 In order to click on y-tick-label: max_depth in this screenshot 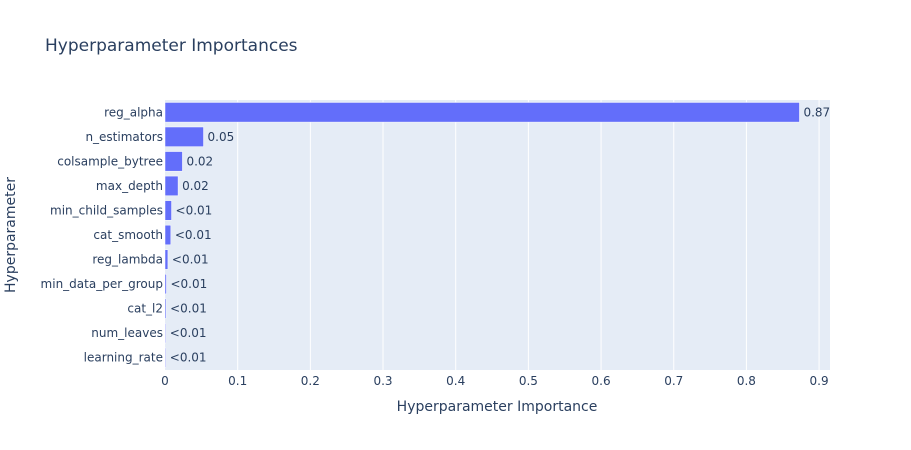, I will do `click(129, 186)`.